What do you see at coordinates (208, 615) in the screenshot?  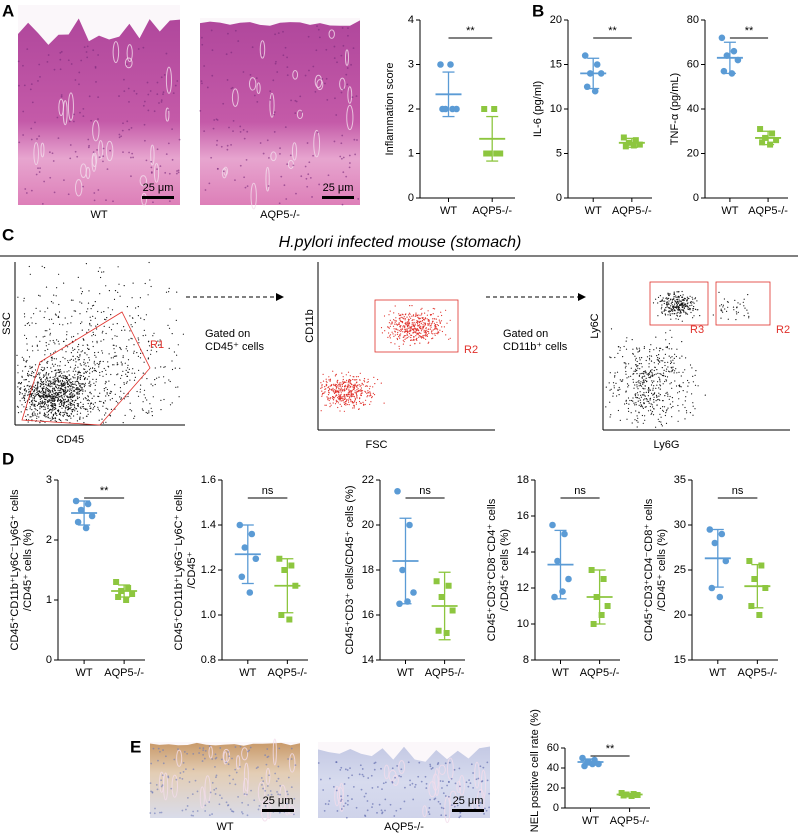 I see `y-tick-label: 1.0` at bounding box center [208, 615].